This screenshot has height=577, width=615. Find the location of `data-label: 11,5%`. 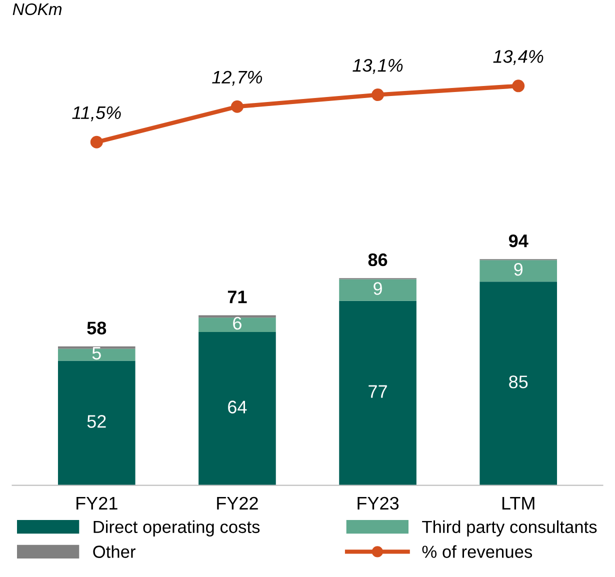

data-label: 11,5% is located at coordinates (96, 114).